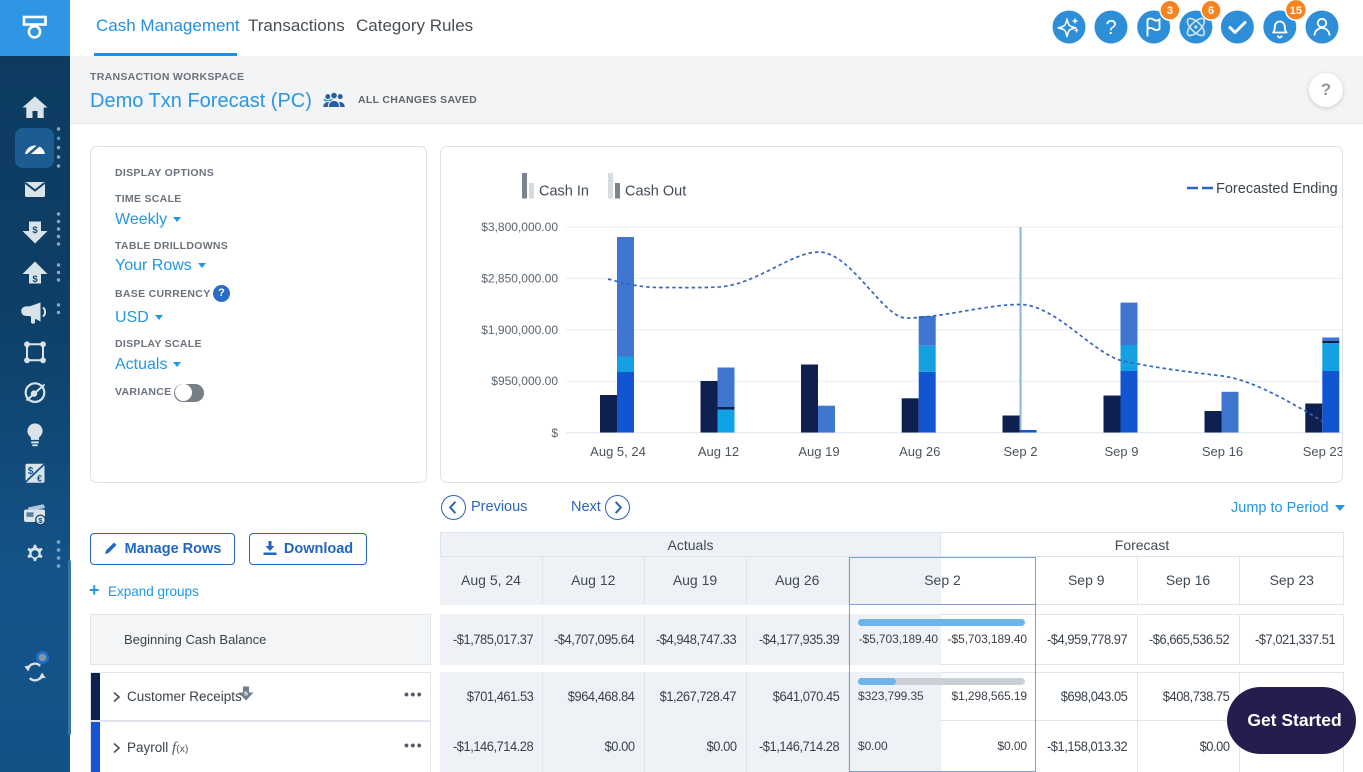 The height and width of the screenshot is (772, 1363). What do you see at coordinates (519, 330) in the screenshot?
I see `svg-text: $1,900,000.00` at bounding box center [519, 330].